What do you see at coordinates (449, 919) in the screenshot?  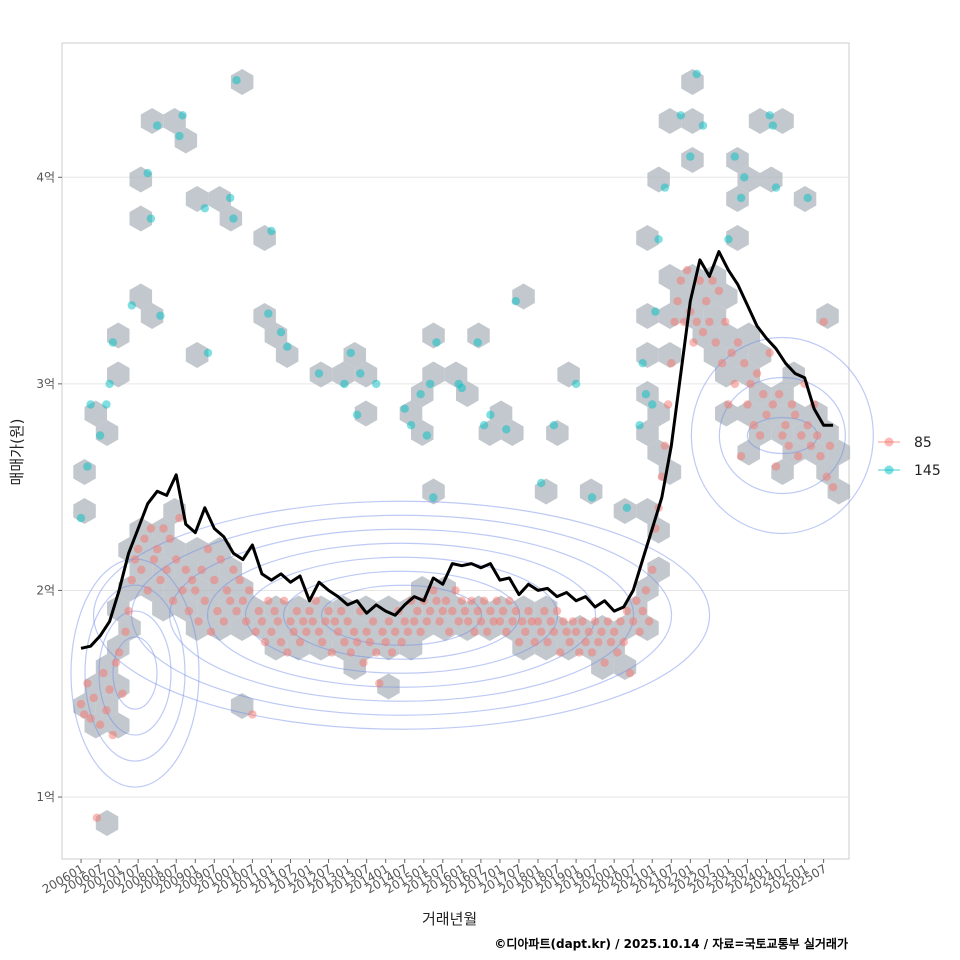 I see `x-axis-title: 거래년월` at bounding box center [449, 919].